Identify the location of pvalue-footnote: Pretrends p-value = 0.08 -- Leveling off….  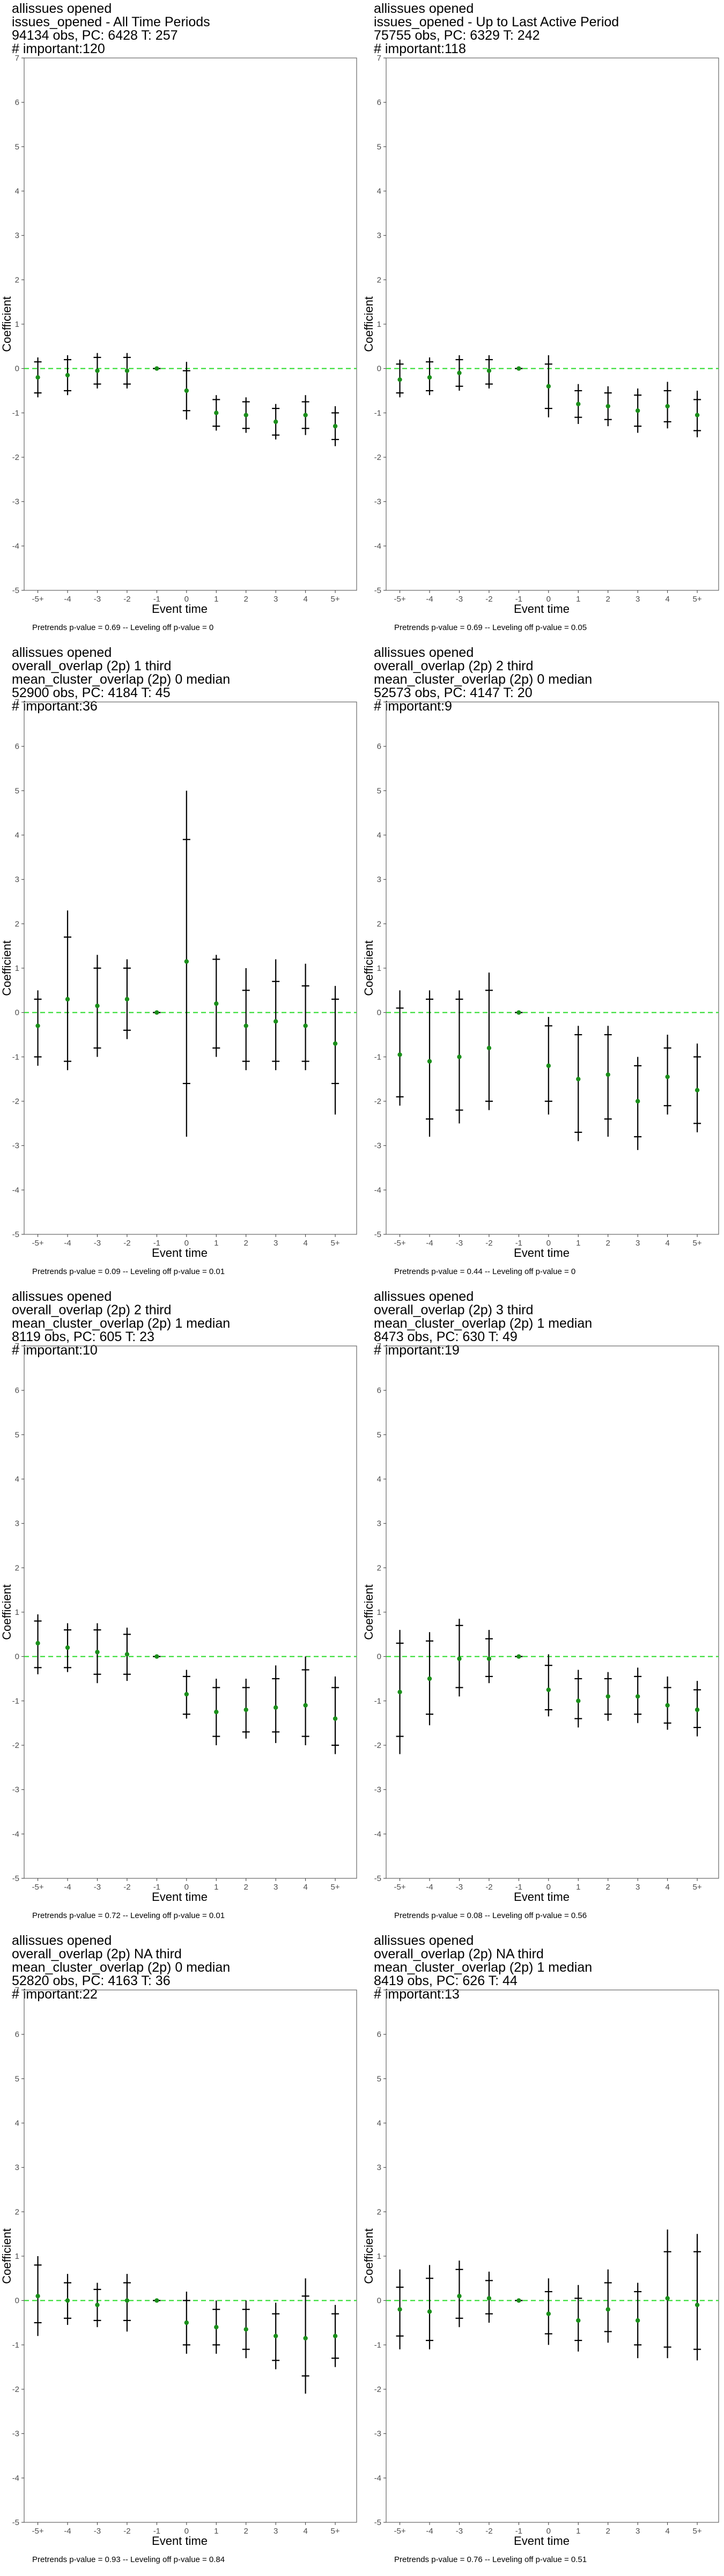
(490, 1915).